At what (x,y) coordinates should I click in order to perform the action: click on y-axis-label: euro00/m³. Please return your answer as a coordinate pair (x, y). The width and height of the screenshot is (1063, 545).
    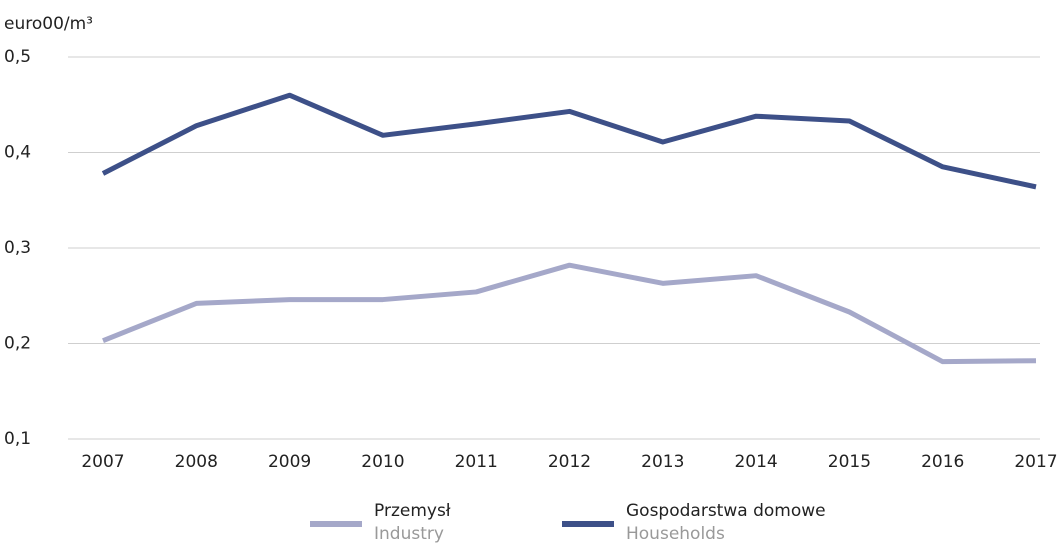
    Looking at the image, I should click on (48, 24).